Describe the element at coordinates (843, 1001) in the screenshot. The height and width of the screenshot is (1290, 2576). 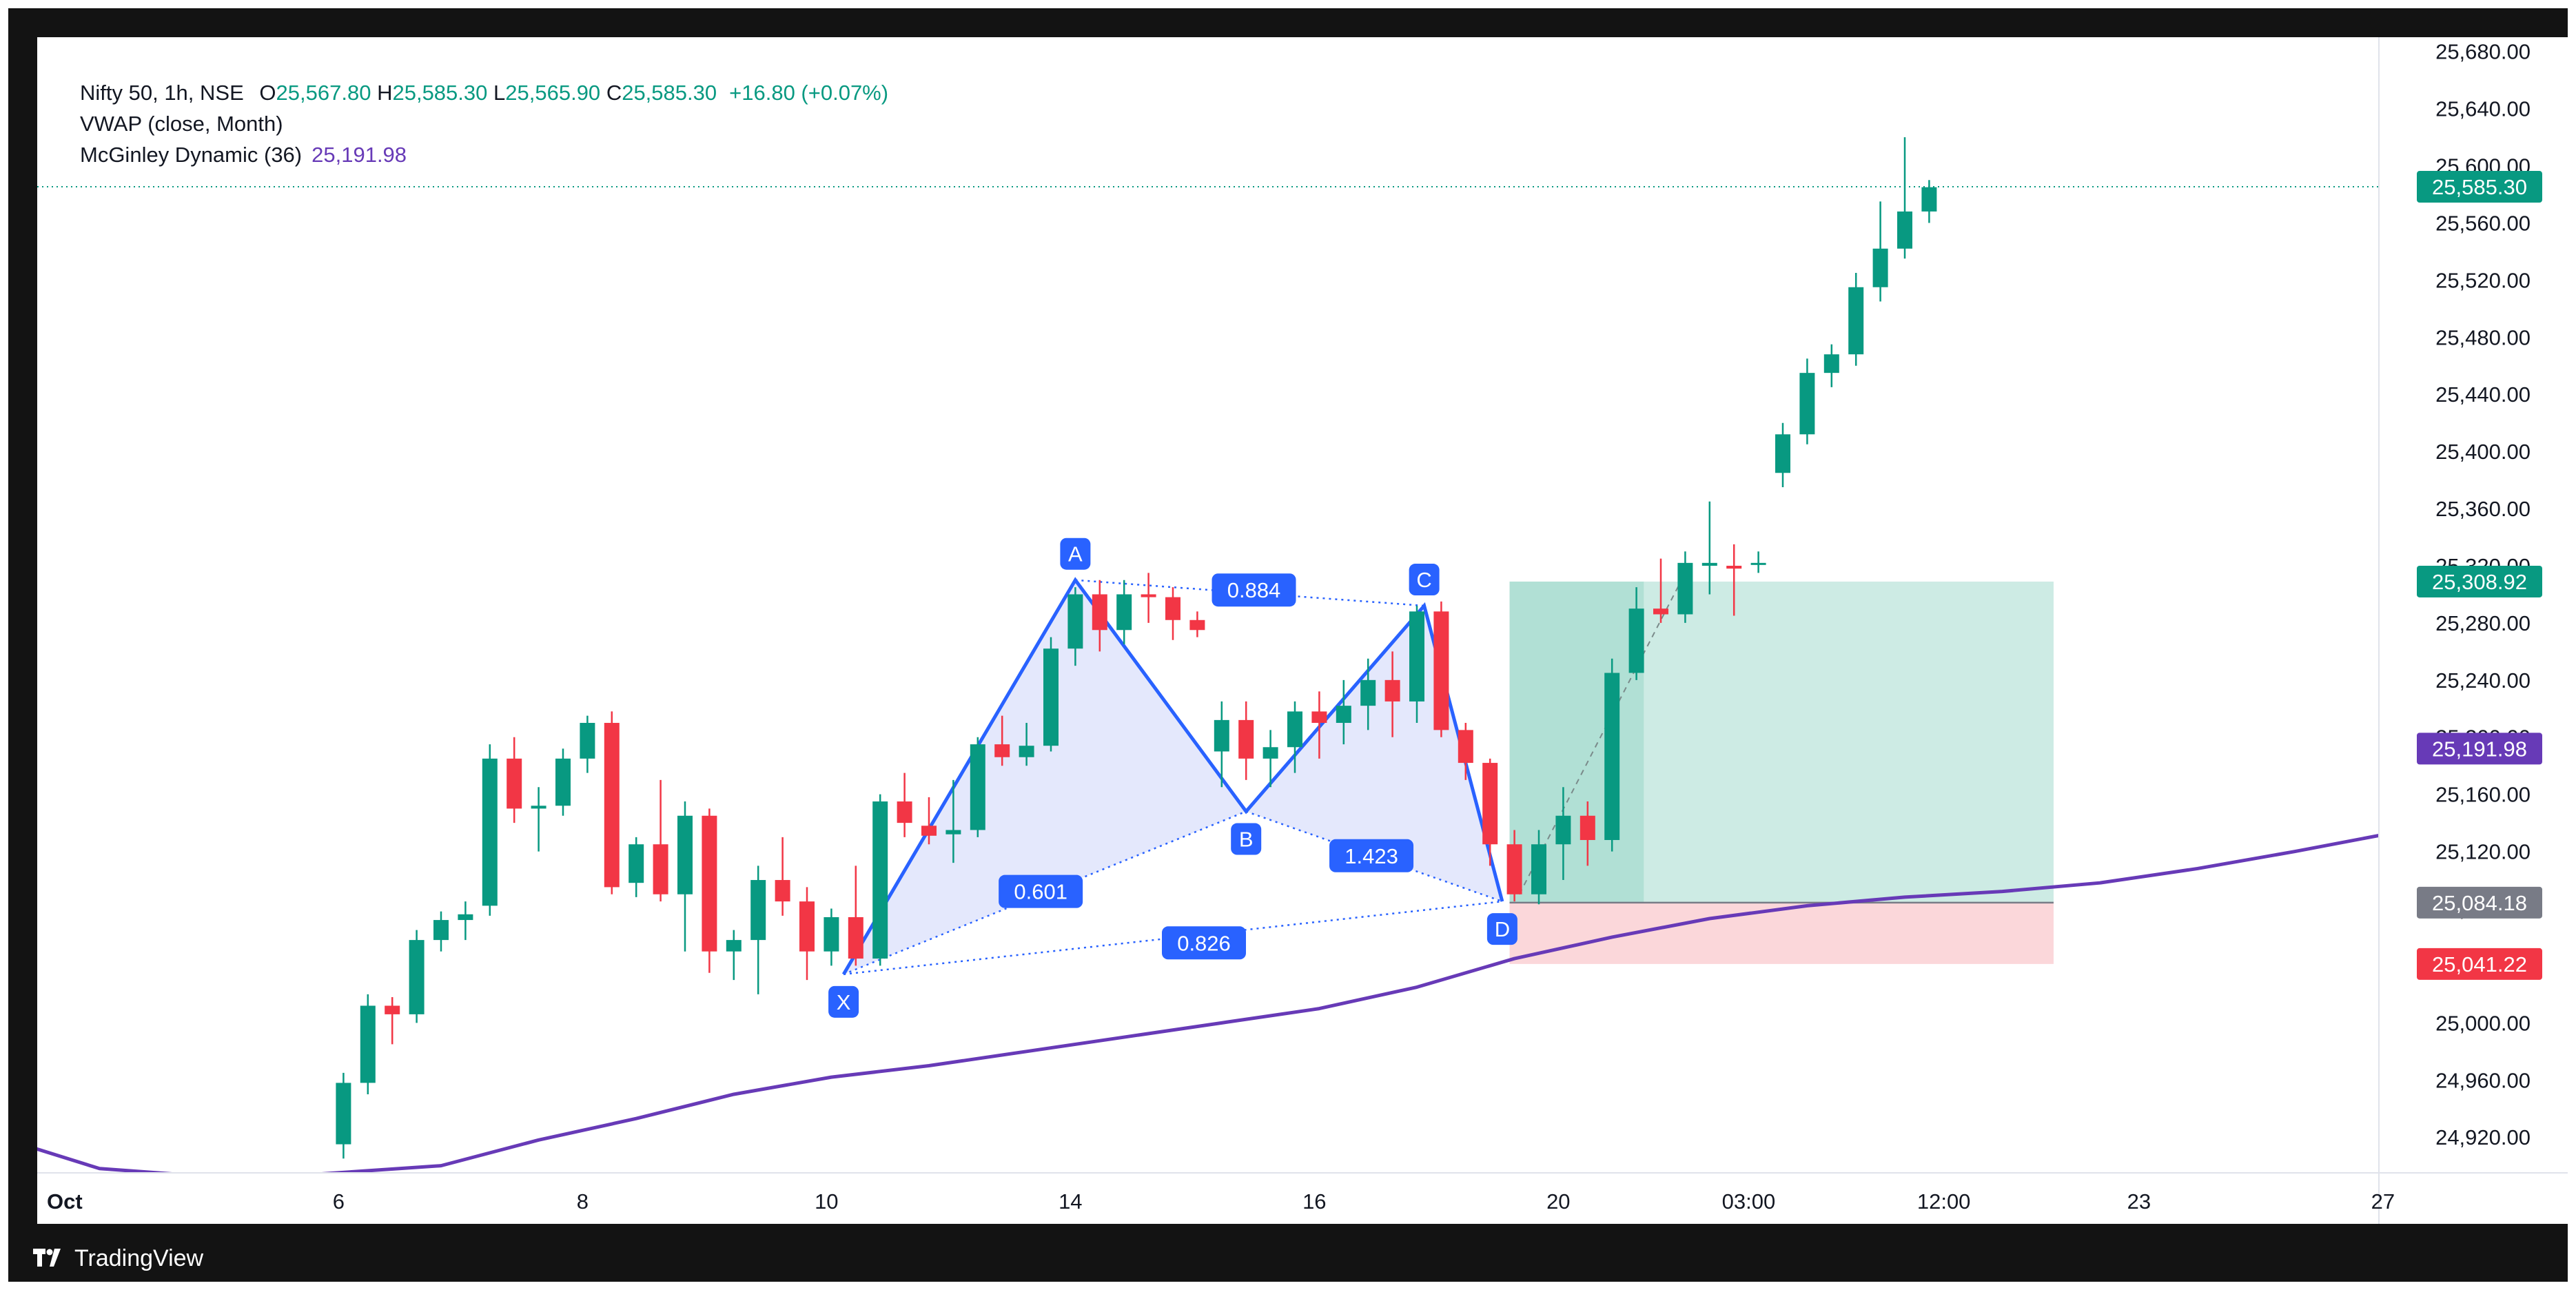
I see `point-label-x: X` at that location.